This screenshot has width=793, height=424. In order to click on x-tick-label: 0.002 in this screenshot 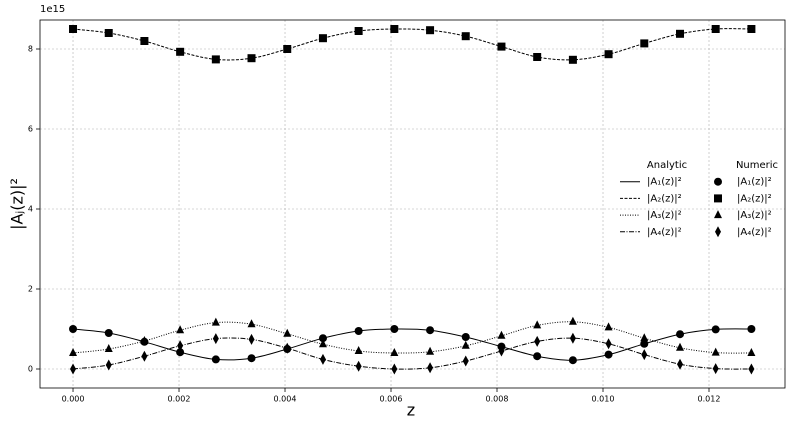, I will do `click(179, 399)`.